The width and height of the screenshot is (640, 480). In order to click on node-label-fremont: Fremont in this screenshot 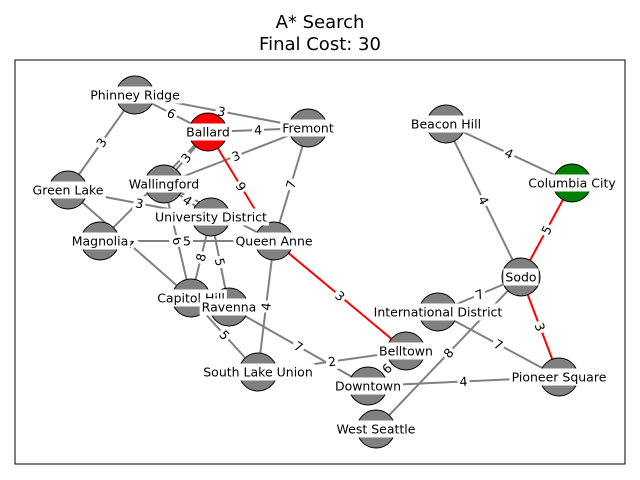, I will do `click(308, 128)`.